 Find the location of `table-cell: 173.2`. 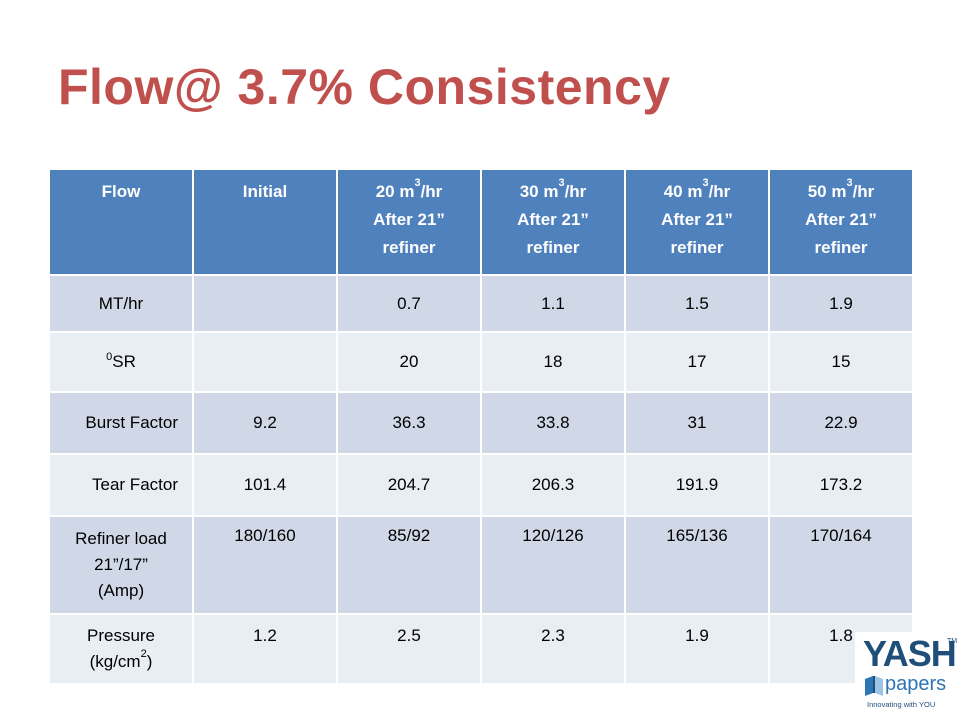

table-cell: 173.2 is located at coordinates (841, 485).